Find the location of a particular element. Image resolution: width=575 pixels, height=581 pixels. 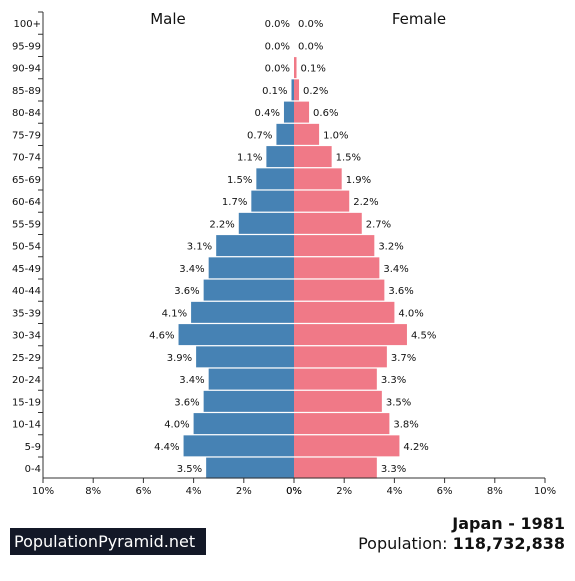

age-group-label: 20-24 is located at coordinates (26, 380).